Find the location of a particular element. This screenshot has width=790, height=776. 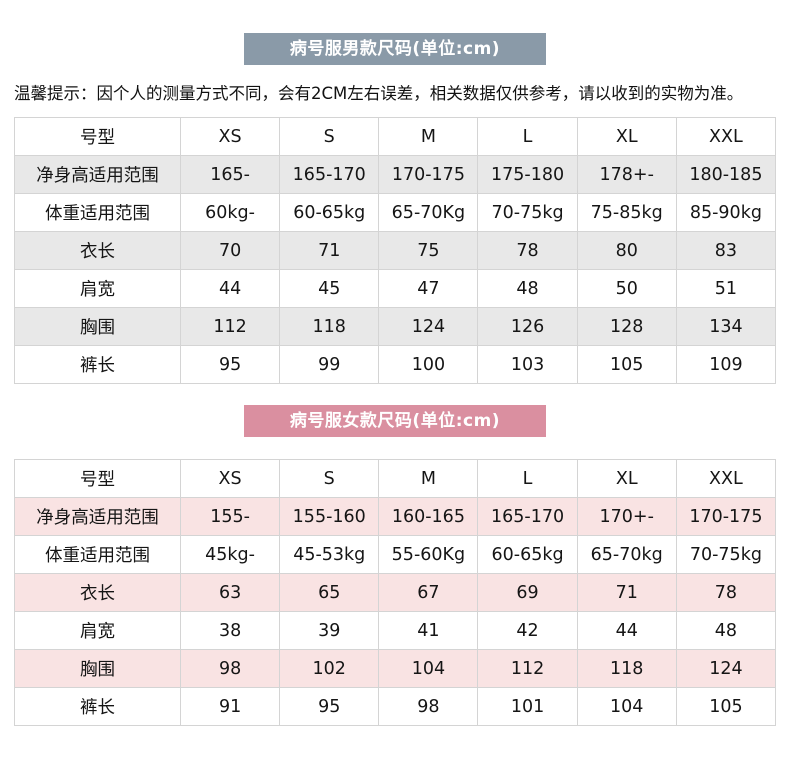

size-cell: 118 is located at coordinates (626, 668).